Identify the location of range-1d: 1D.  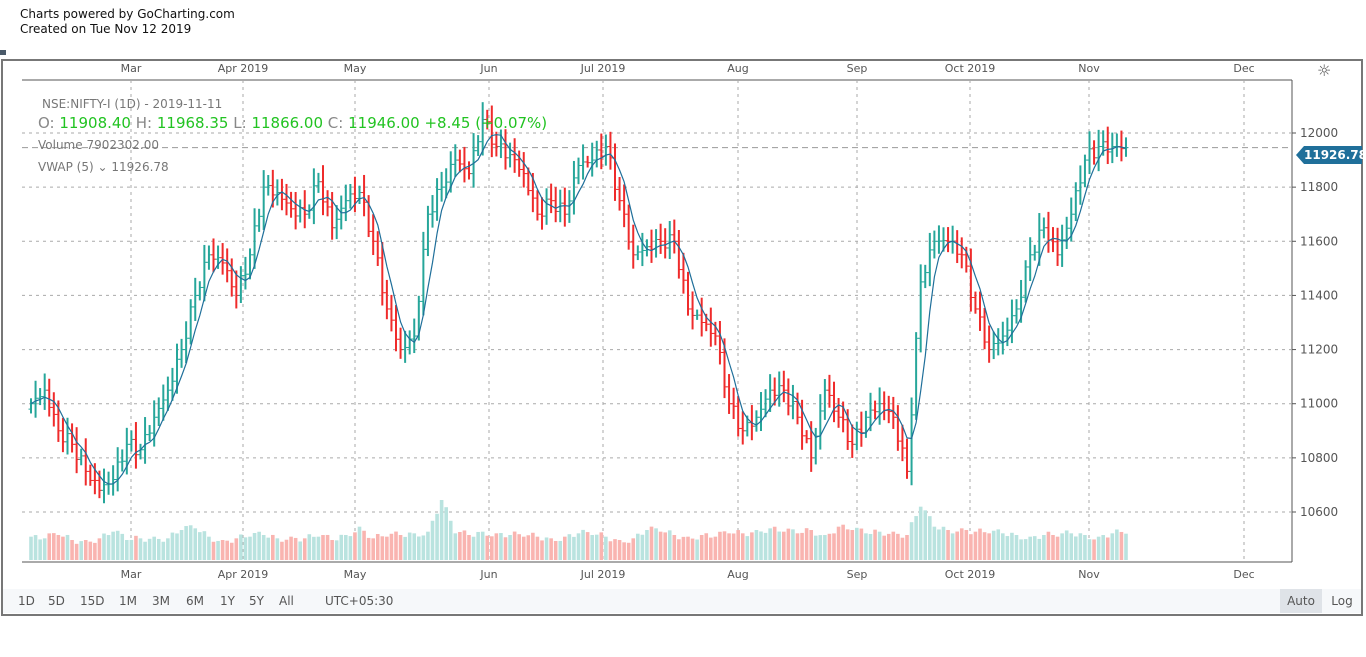
(26, 601).